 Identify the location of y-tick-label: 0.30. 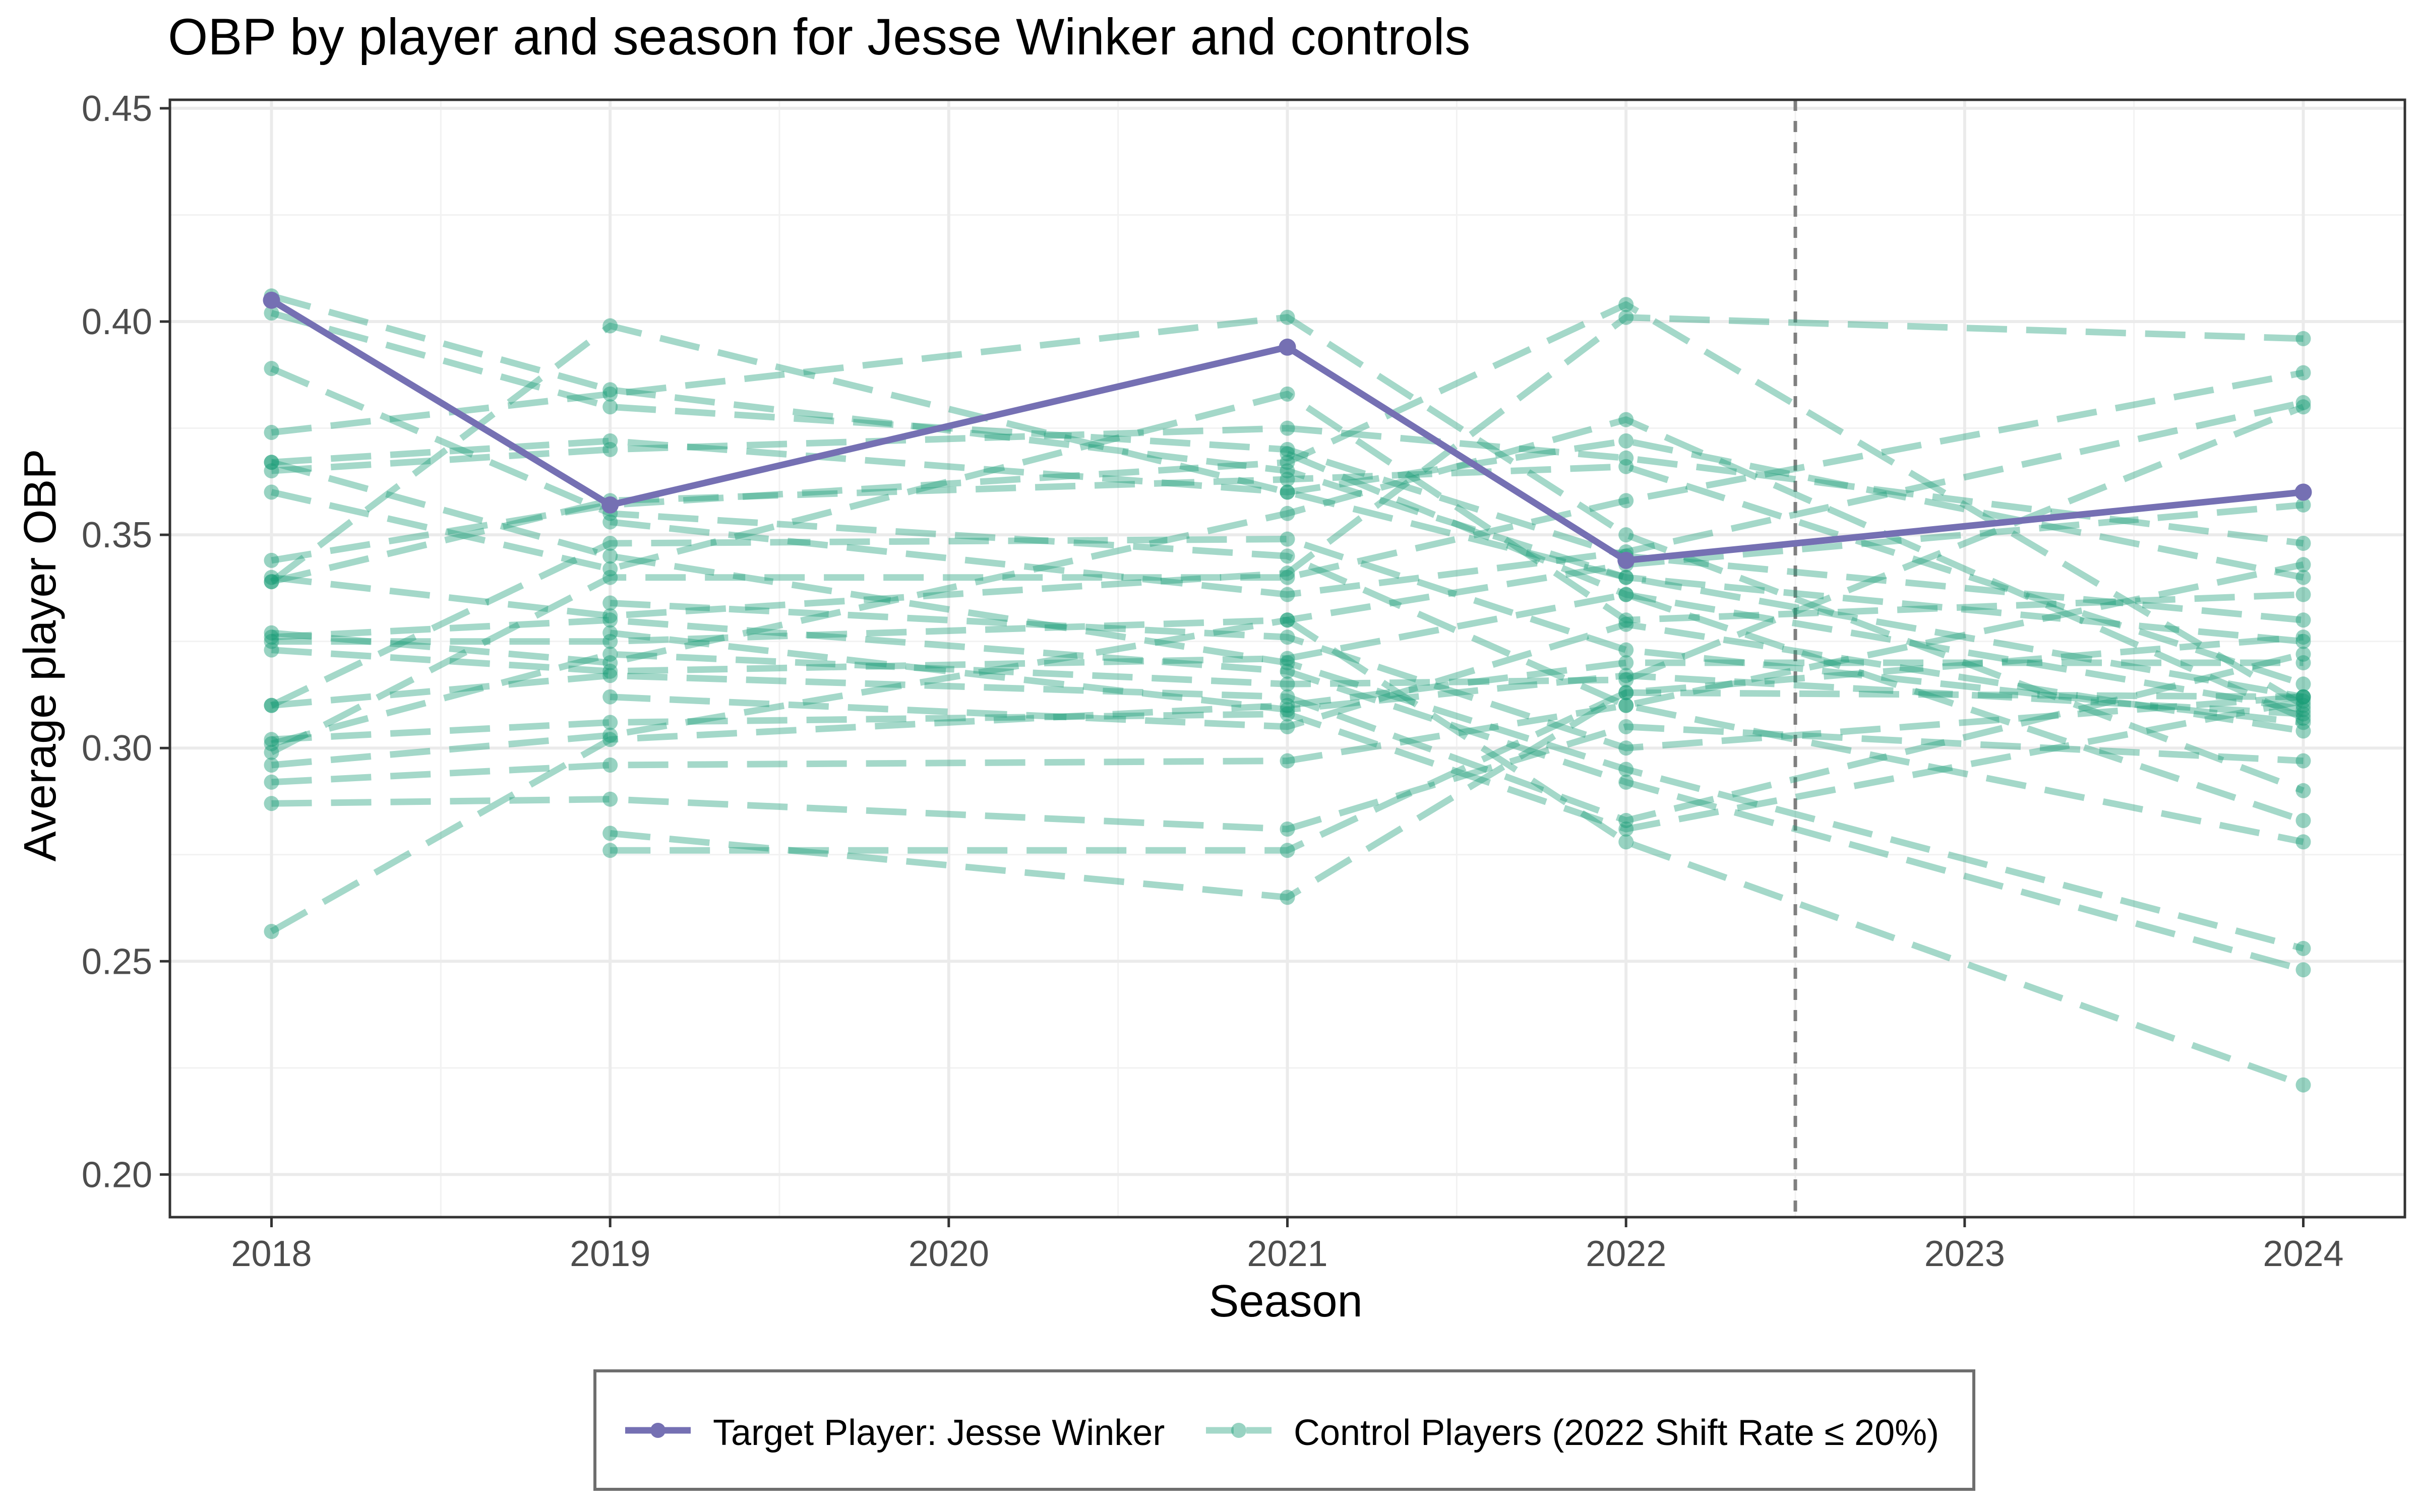
(117, 748).